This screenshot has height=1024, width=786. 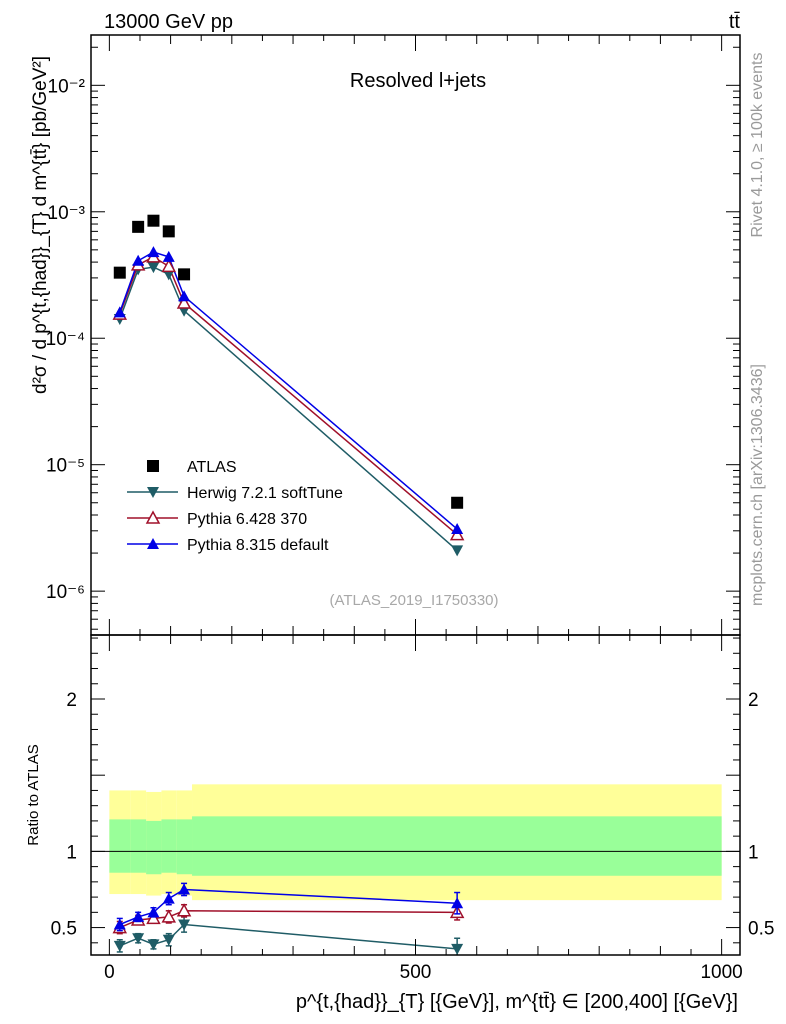 What do you see at coordinates (265, 493) in the screenshot?
I see `legend-label-herwig-7-2-1-softtune: Herwig 7.2.1 softTune` at bounding box center [265, 493].